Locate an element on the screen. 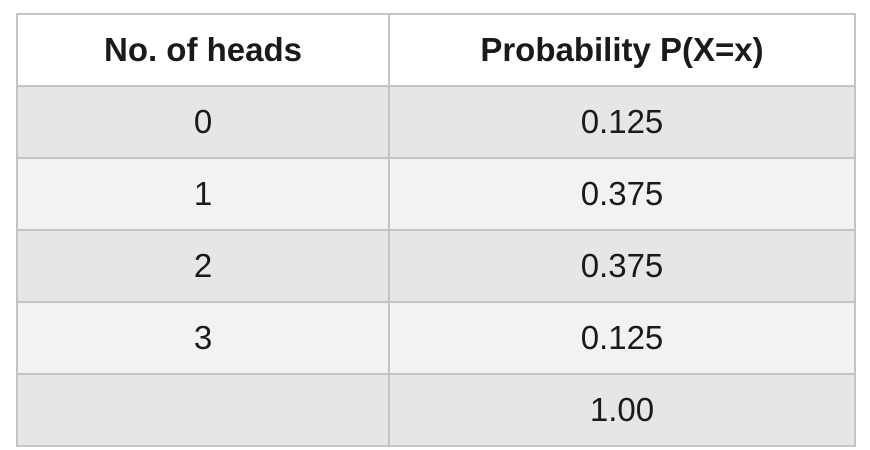 The image size is (870, 450). cell-heads: 3 is located at coordinates (203, 338).